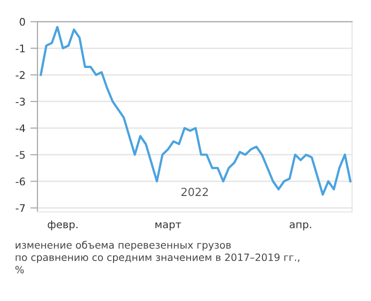  Describe the element at coordinates (157, 257) in the screenshot. I see `text: изменение объема перевезенных грузов по сравнению со средним значением в 2017–2019 гг., %` at that location.